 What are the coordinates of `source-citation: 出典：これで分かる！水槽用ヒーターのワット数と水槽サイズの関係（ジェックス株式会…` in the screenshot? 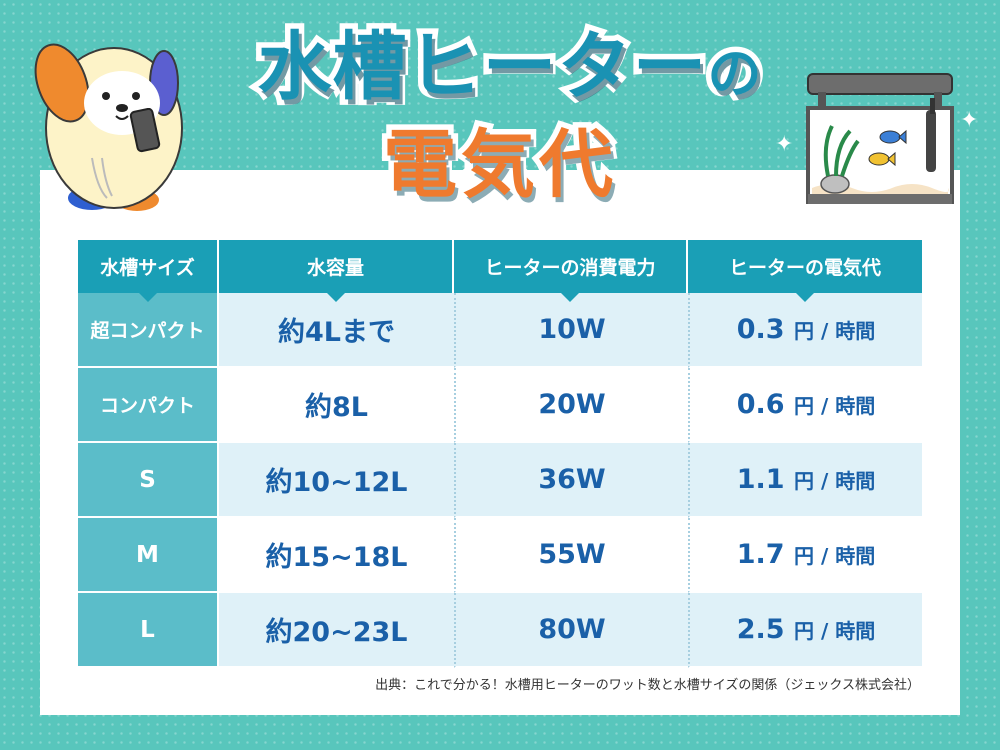 It's located at (647, 685).